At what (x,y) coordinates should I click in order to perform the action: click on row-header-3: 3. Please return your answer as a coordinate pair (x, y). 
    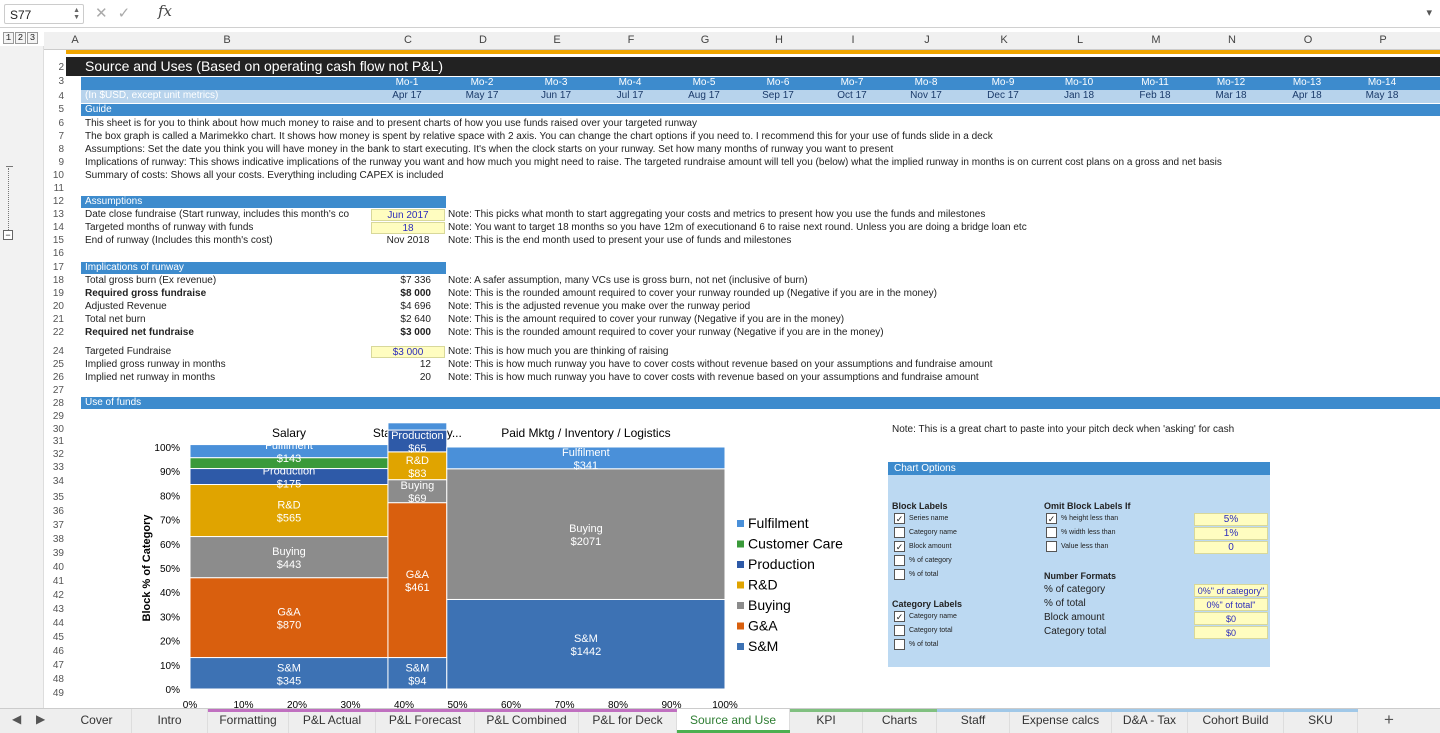
    Looking at the image, I should click on (61, 81).